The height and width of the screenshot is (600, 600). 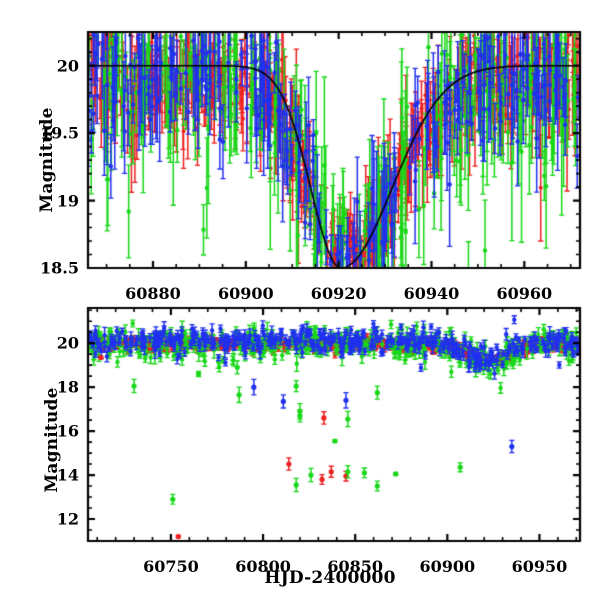 What do you see at coordinates (330, 578) in the screenshot?
I see `bottom-panel-x-axis-title: HJD-2400000` at bounding box center [330, 578].